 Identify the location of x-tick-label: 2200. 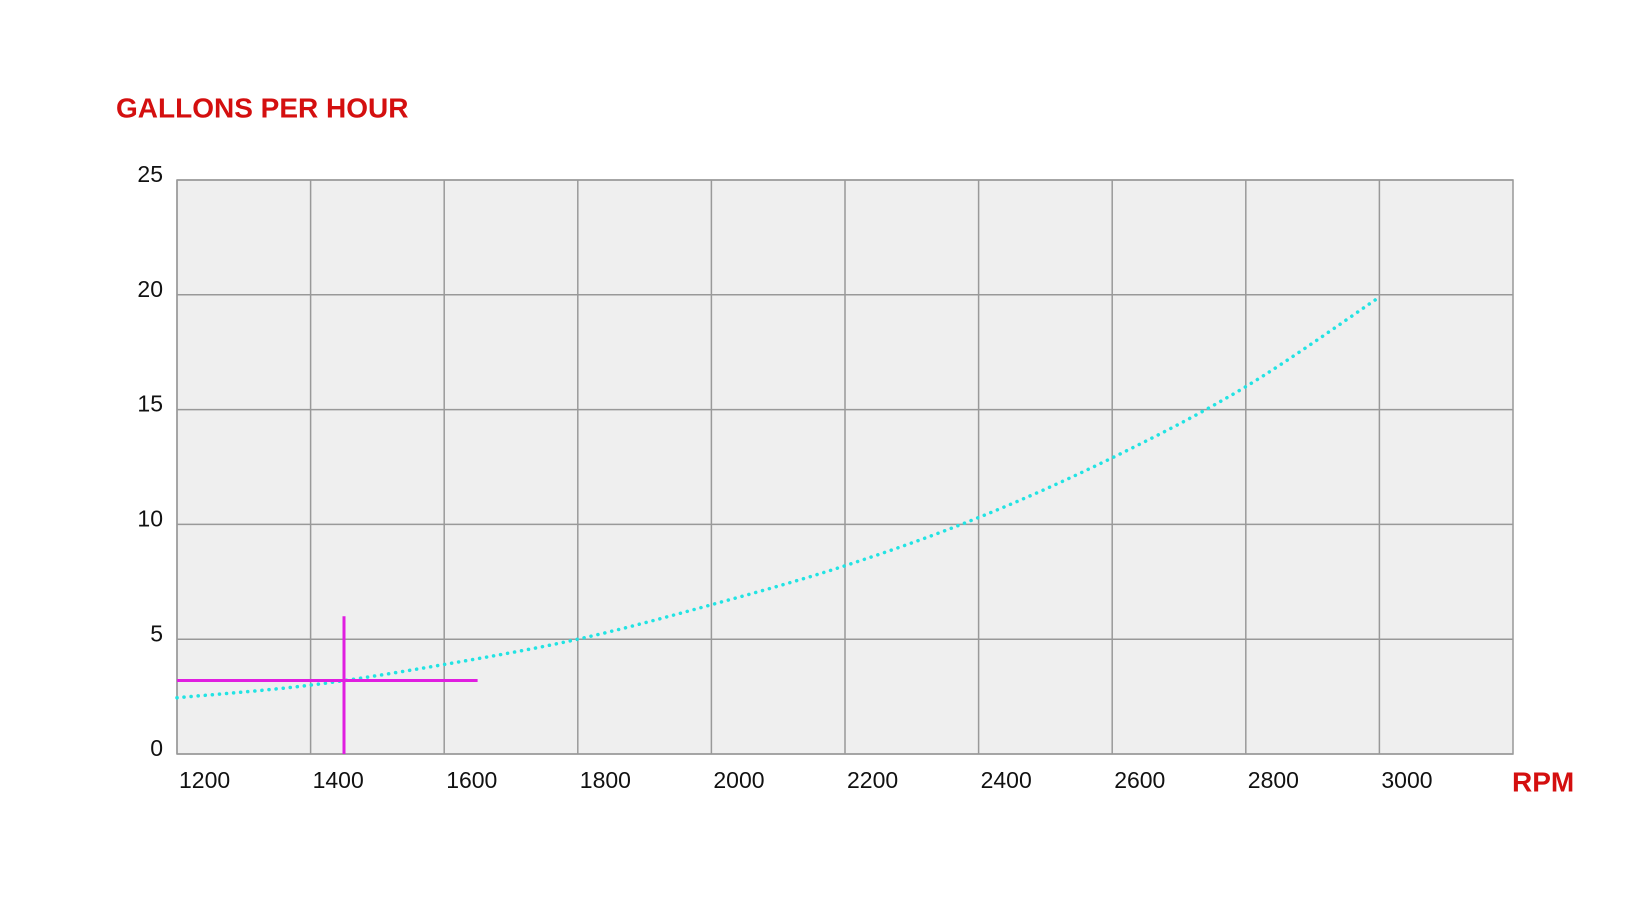
(872, 780).